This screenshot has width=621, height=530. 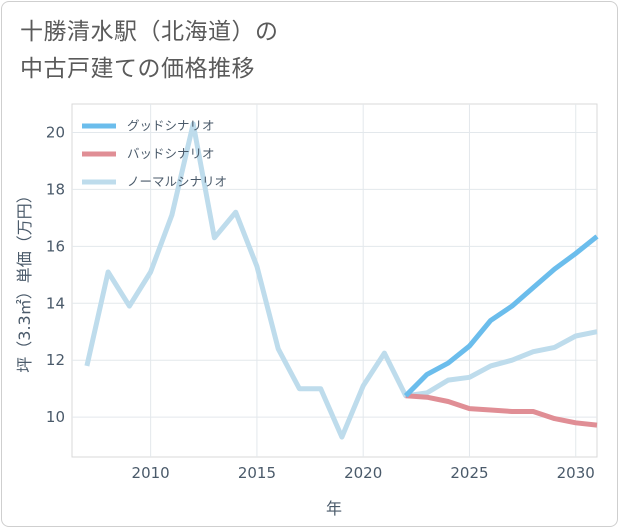 I want to click on y-tick-label: 16, so click(x=55, y=246).